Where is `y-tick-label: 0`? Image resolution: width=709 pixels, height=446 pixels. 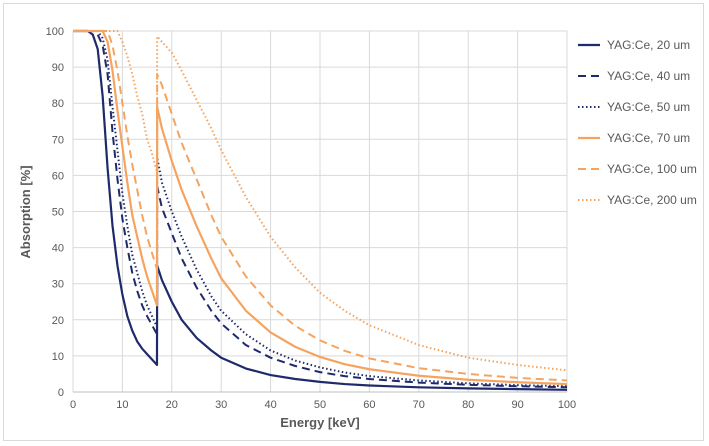 y-tick-label: 0 is located at coordinates (61, 393).